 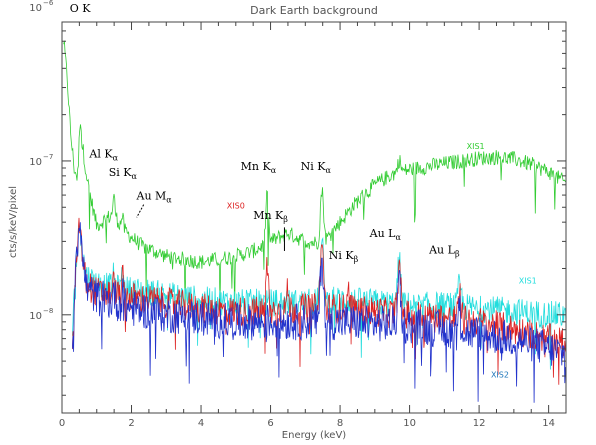 What do you see at coordinates (457, 254) in the screenshot?
I see `line-label-au-lb-subscript: β` at bounding box center [457, 254].